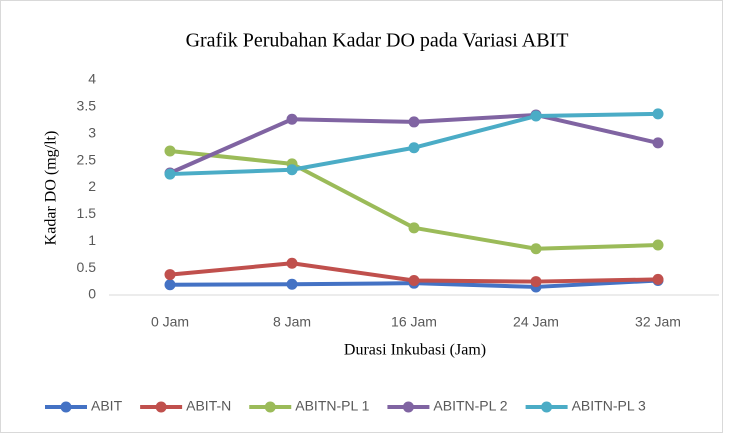  Describe the element at coordinates (51, 188) in the screenshot. I see `y-axis-label: Kadar DO (mg/lt)` at that location.